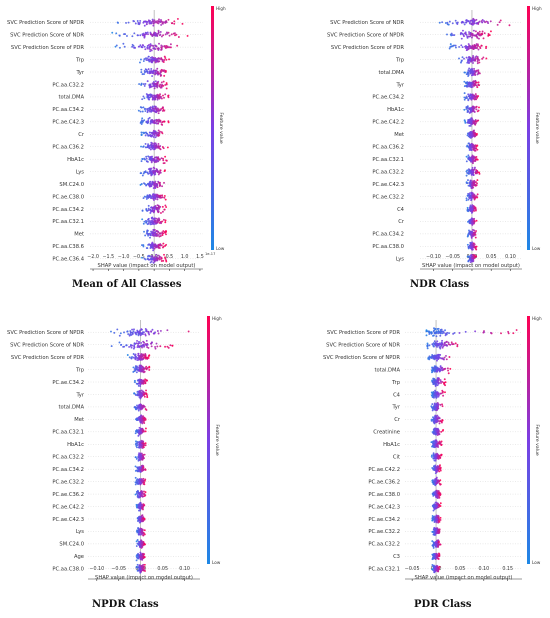 Image resolution: width=550 pixels, height=618 pixels. What do you see at coordinates (388, 185) in the screenshot?
I see `feature-label: PC.ae.C42.3` at bounding box center [388, 185].